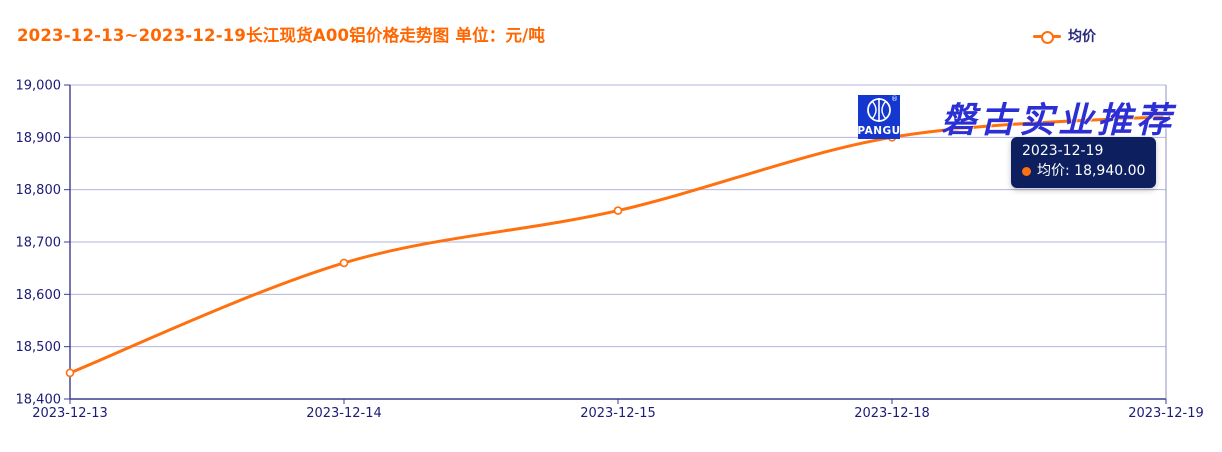 This screenshot has width=1222, height=452. I want to click on tooltip: 2023-12-19 均价: 18,940.00, so click(1084, 162).